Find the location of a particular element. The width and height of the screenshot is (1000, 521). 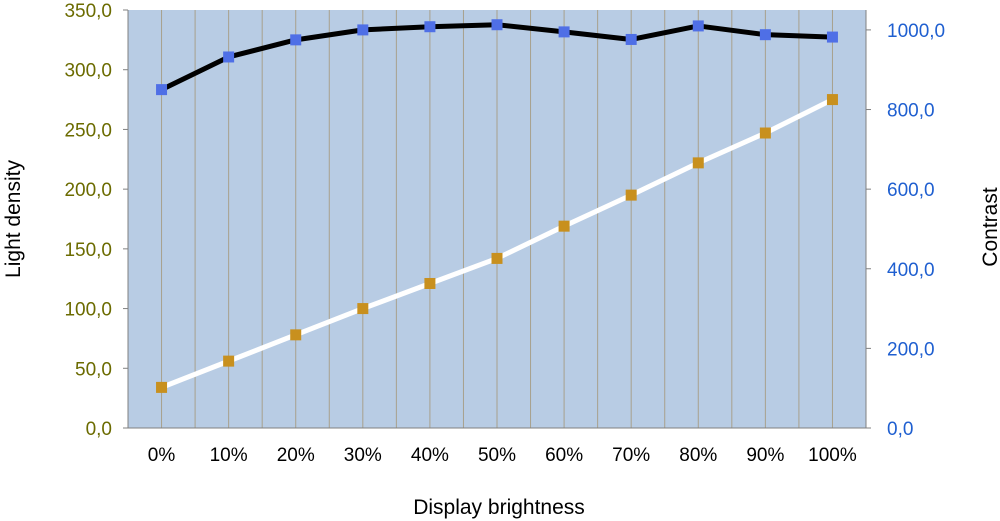

x-axis-ticks: 0% 10% 20% 30% 40% 50% 60% 70% 80% 90% 100% is located at coordinates (502, 455).